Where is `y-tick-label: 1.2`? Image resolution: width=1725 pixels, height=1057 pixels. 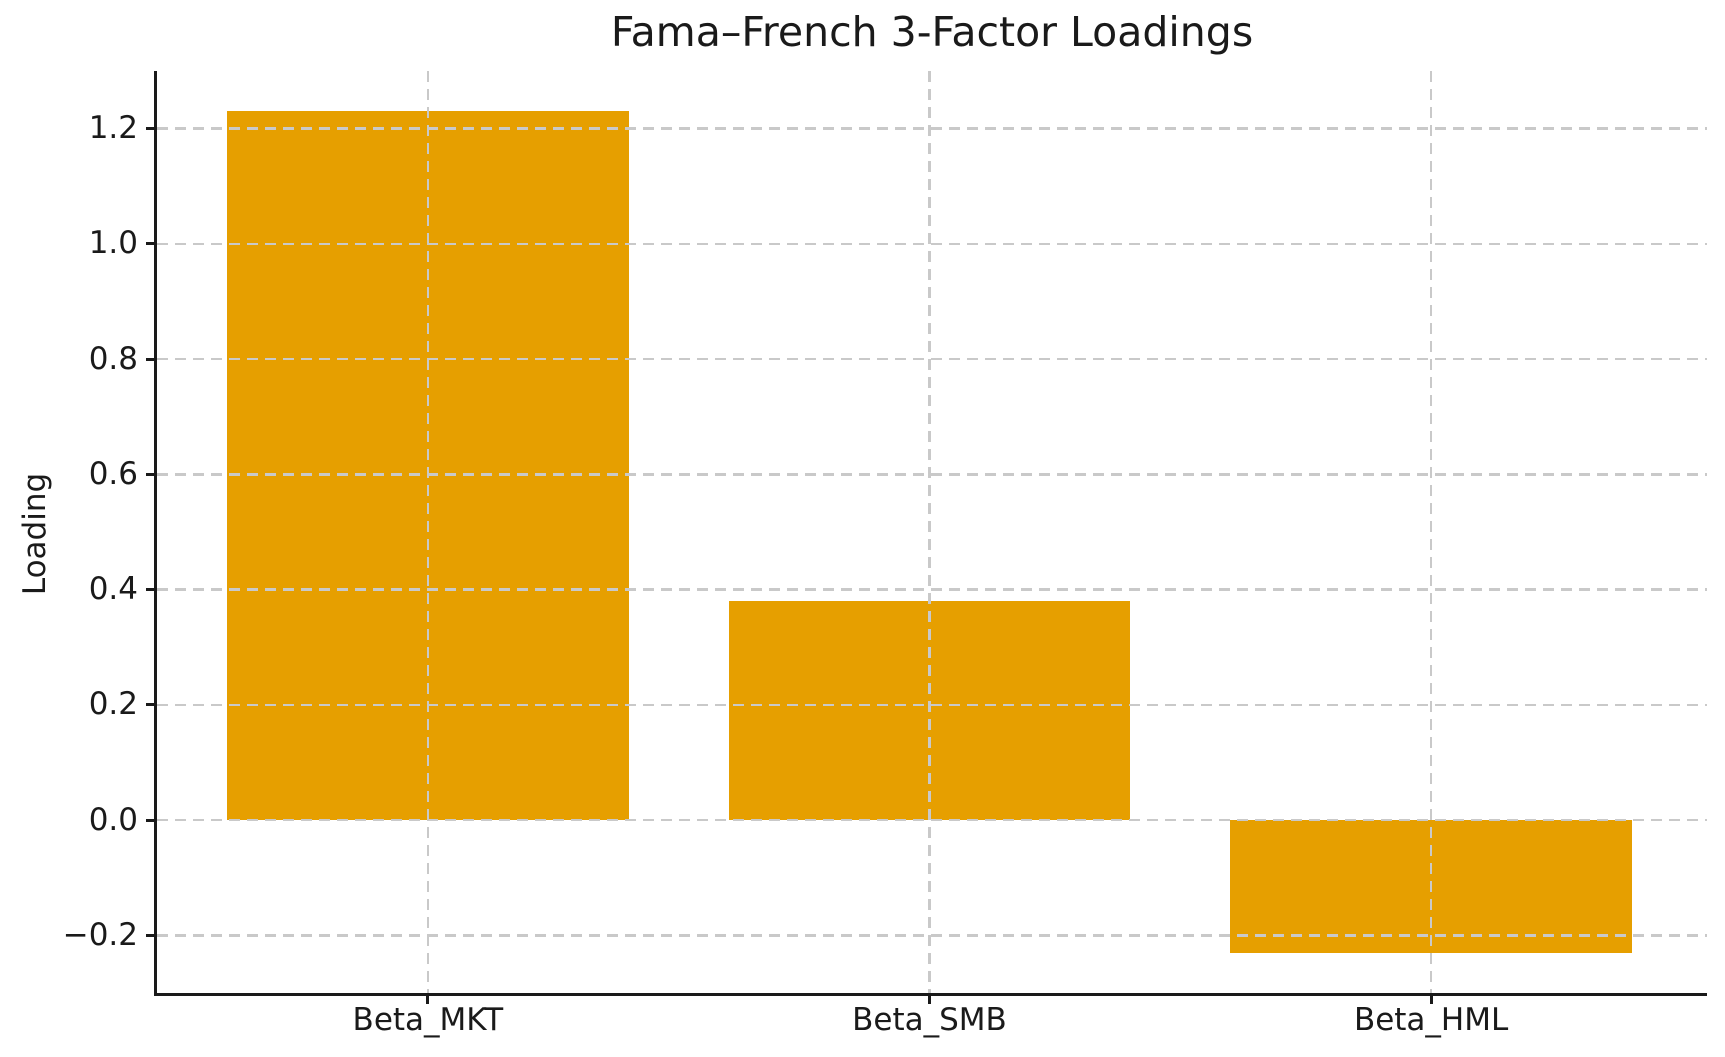
y-tick-label: 1.2 is located at coordinates (113, 128).